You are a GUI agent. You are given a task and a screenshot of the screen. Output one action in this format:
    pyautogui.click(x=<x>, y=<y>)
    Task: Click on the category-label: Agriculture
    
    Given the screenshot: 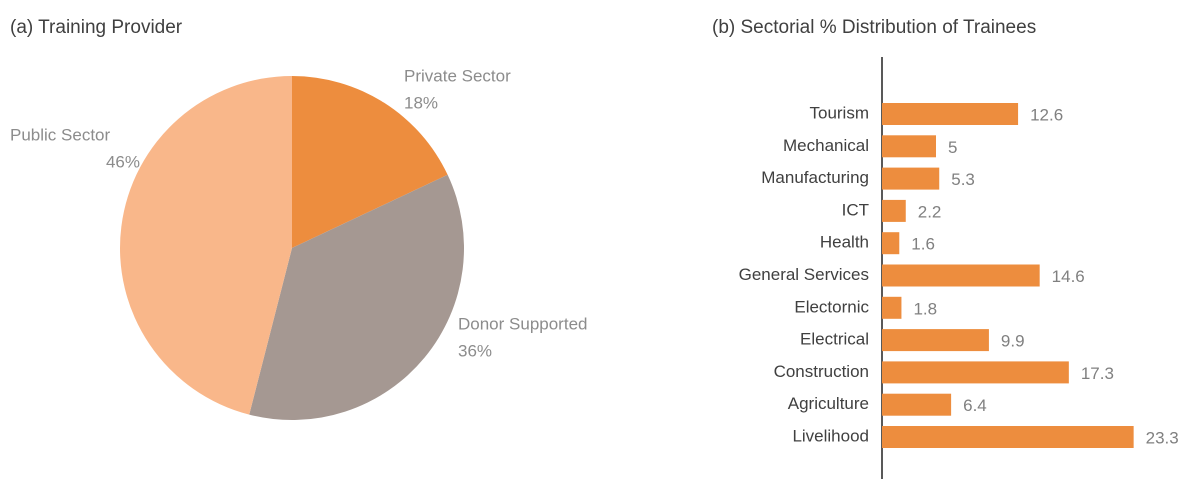 What is the action you would take?
    pyautogui.click(x=828, y=403)
    